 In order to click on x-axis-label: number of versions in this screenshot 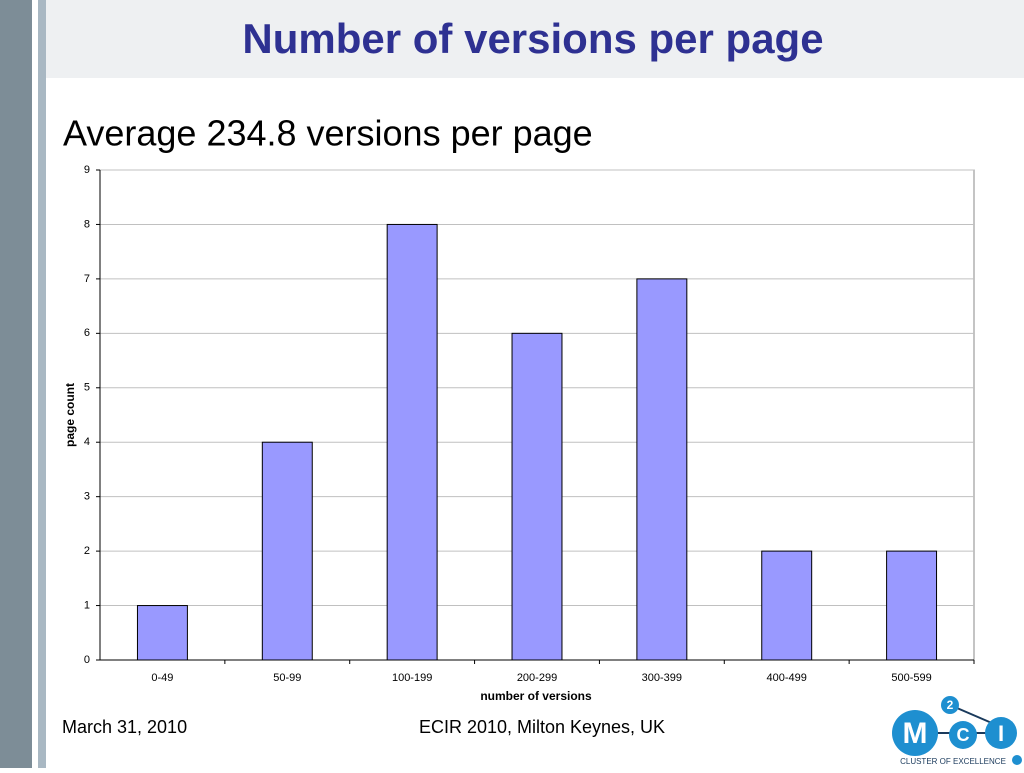, I will do `click(536, 696)`.